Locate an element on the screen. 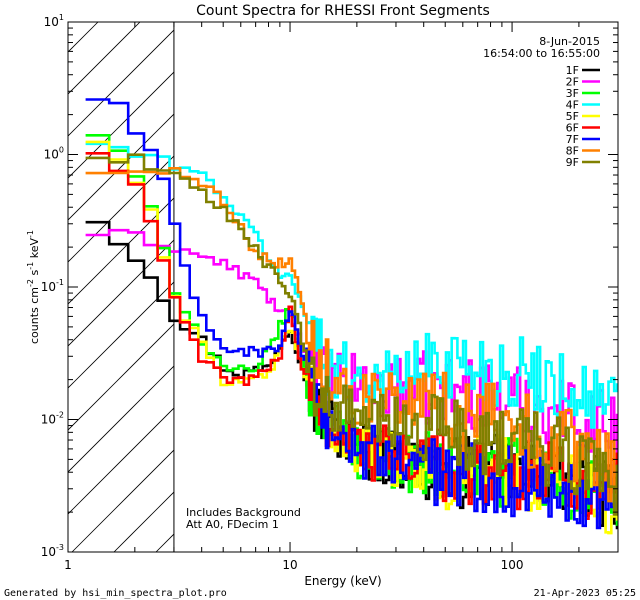  chart-title: Count Spectra for RHESSI Front Segments is located at coordinates (343, 11).